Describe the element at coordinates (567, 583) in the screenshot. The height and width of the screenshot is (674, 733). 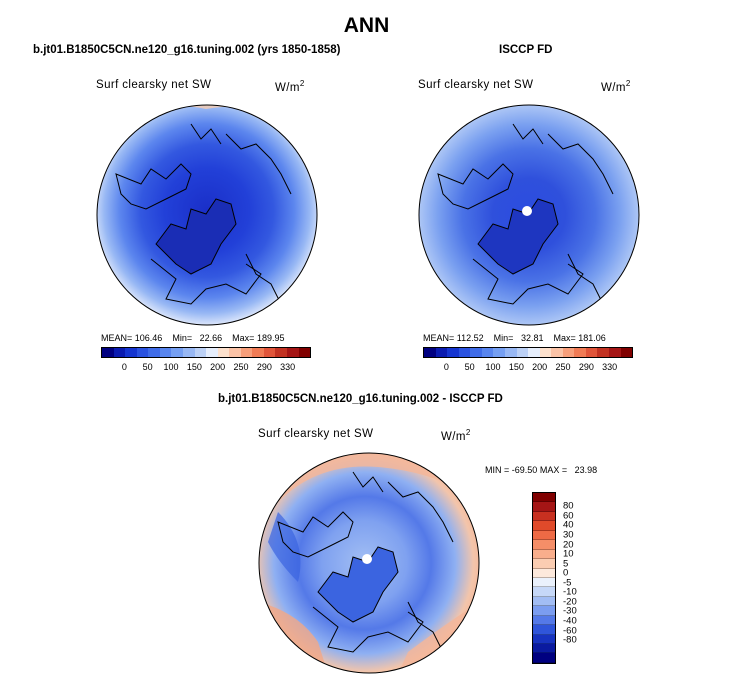
I see `colorbar-tick-label: -5` at that location.